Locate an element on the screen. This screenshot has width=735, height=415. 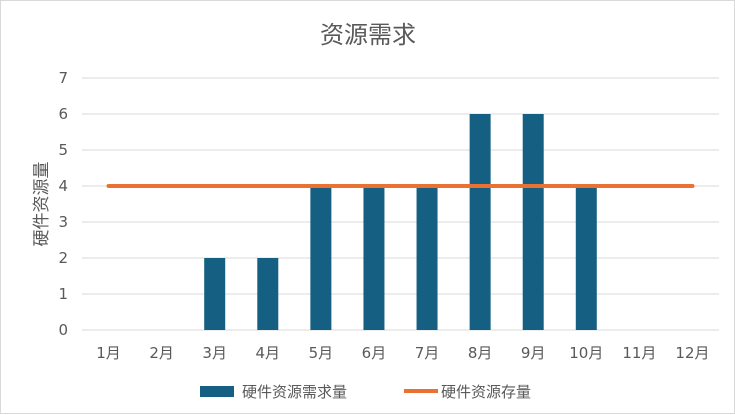
y-tick-label: 1 is located at coordinates (63, 294).